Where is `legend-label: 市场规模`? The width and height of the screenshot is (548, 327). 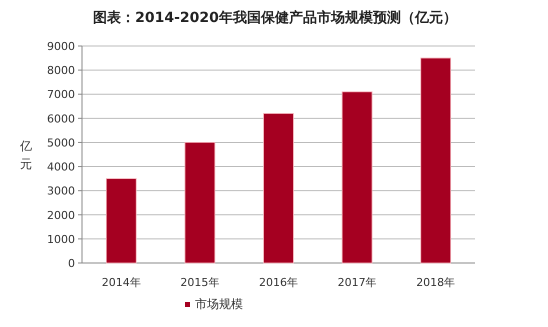 legend-label: 市场规模 is located at coordinates (219, 304).